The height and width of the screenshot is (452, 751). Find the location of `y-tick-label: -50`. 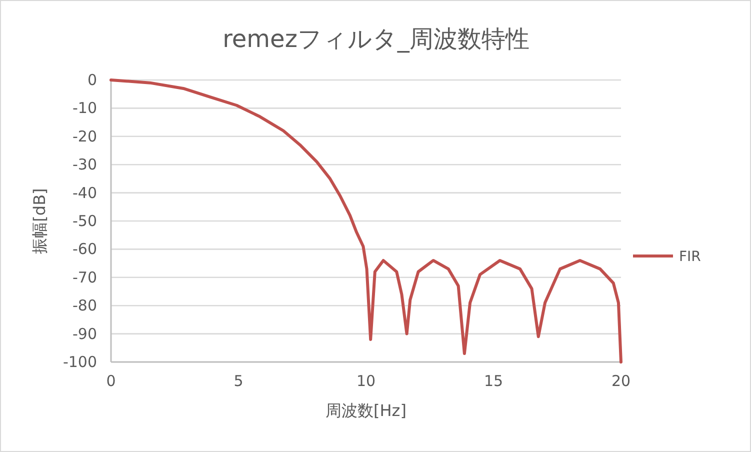

y-tick-label: -50 is located at coordinates (84, 221).